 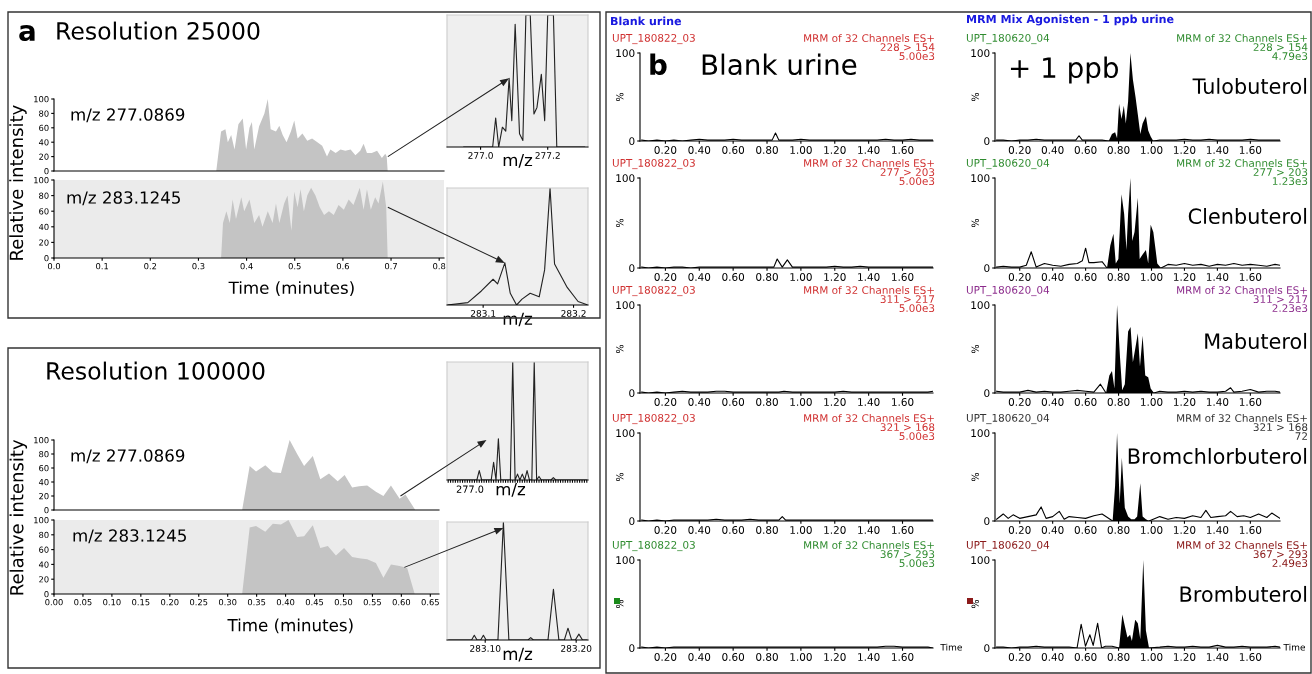 I want to click on annotation: 1.23e3, so click(x=1290, y=181).